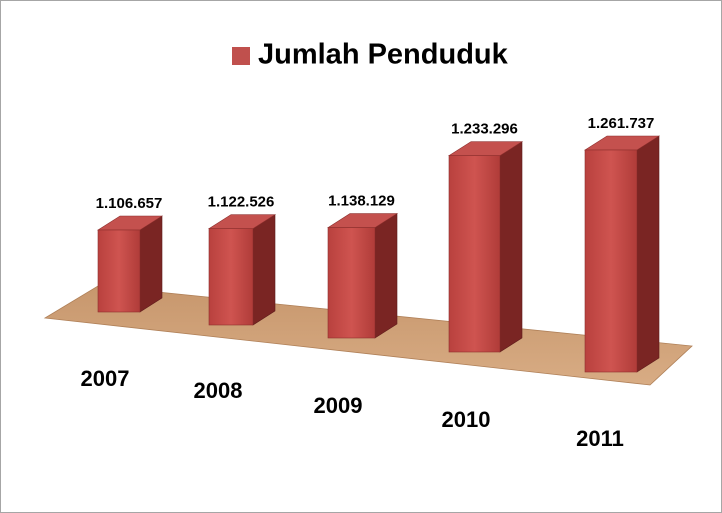  I want to click on x-tick-label: 2007, so click(105, 378).